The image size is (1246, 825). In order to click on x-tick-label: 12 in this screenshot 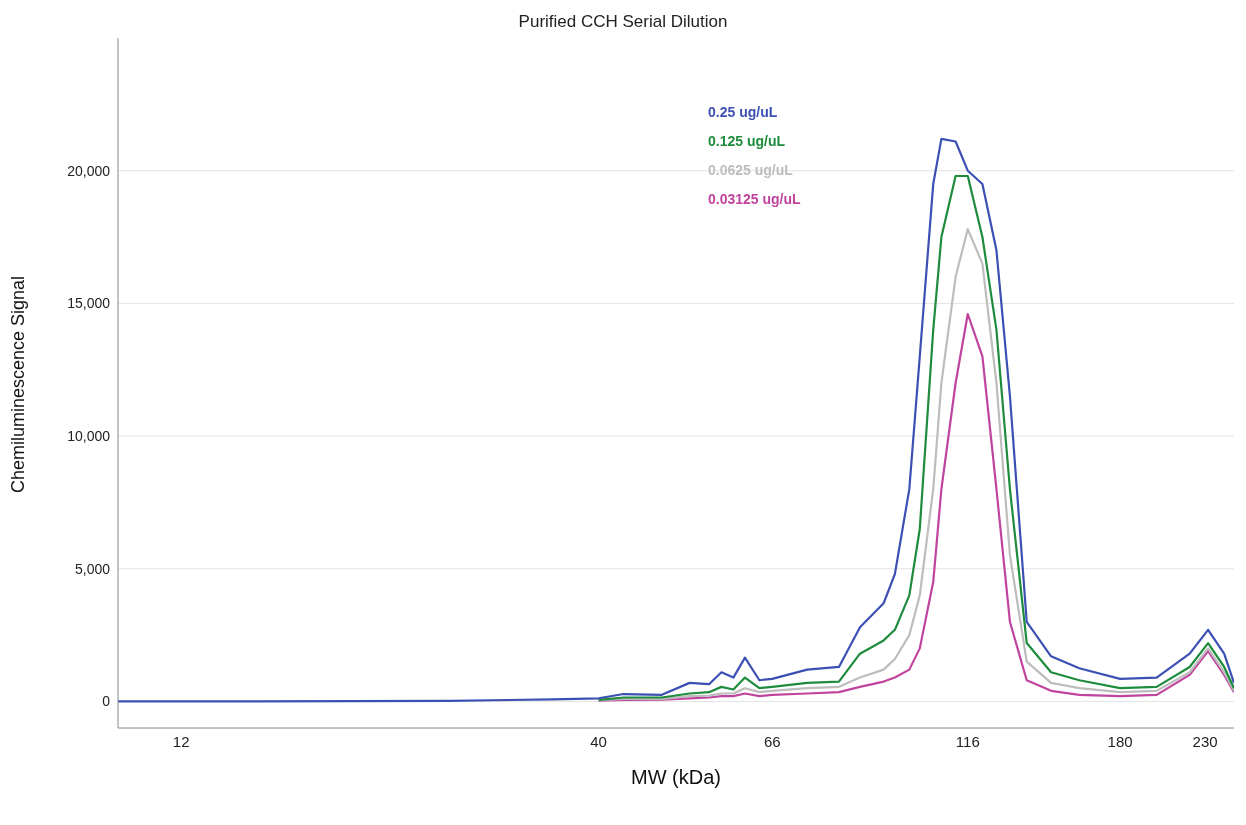, I will do `click(181, 741)`.